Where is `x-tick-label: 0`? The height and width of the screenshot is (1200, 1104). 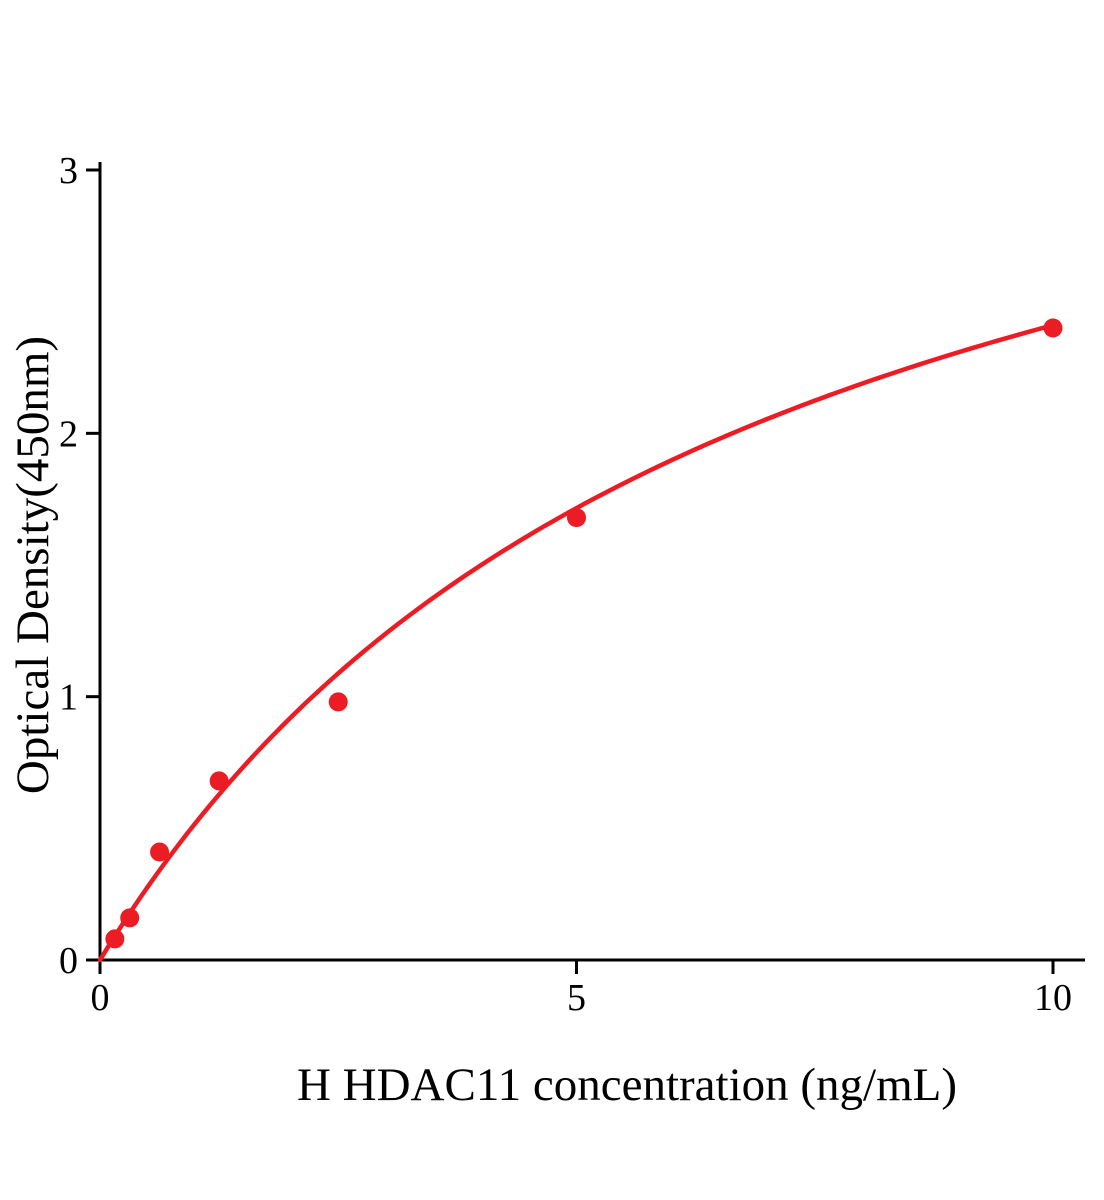 x-tick-label: 0 is located at coordinates (100, 998).